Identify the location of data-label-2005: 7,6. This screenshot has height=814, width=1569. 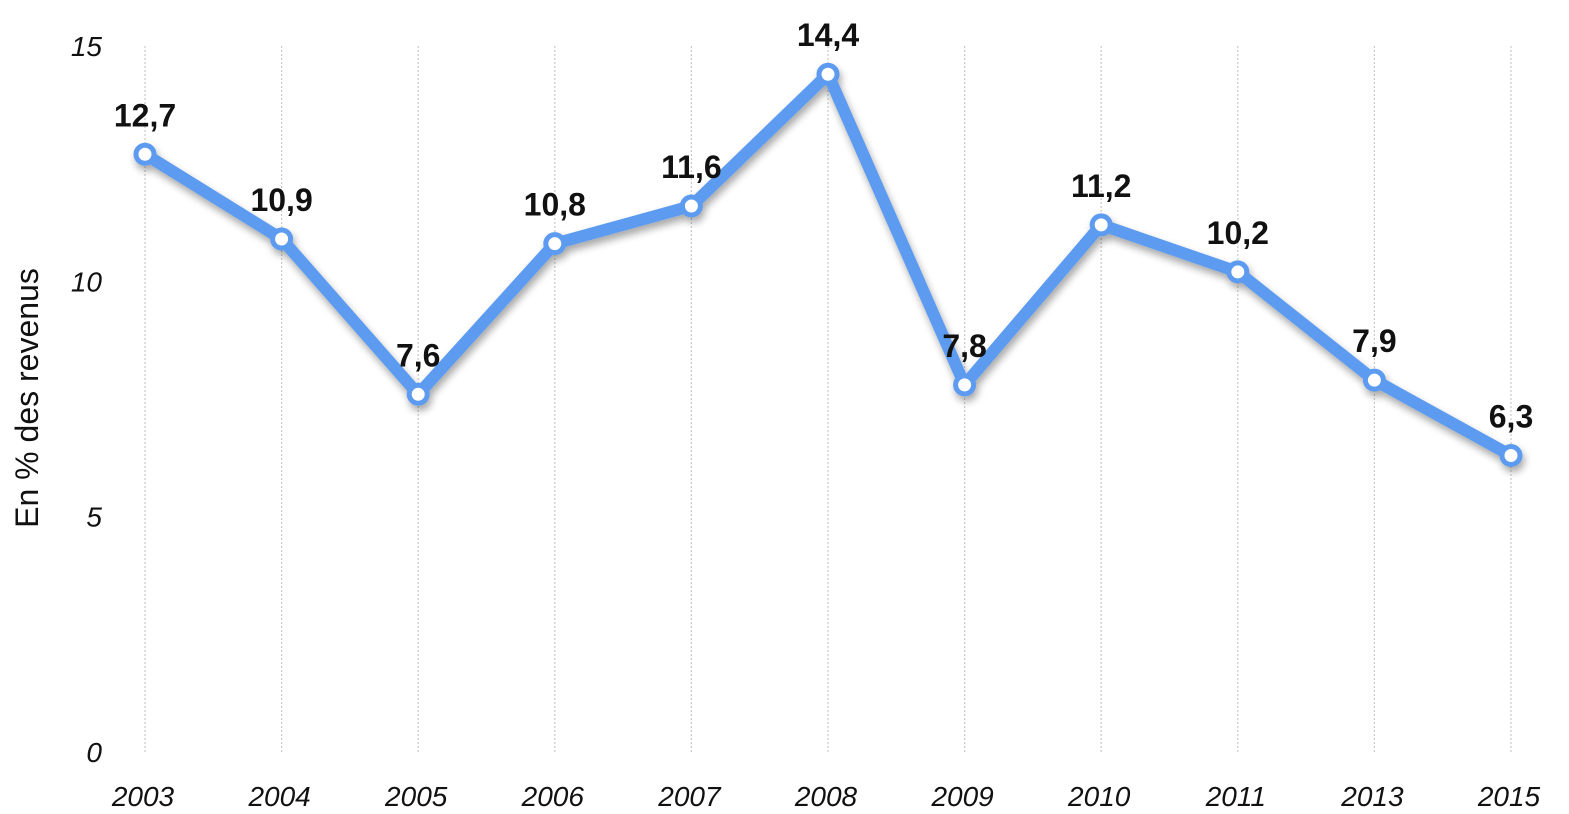
(418, 355).